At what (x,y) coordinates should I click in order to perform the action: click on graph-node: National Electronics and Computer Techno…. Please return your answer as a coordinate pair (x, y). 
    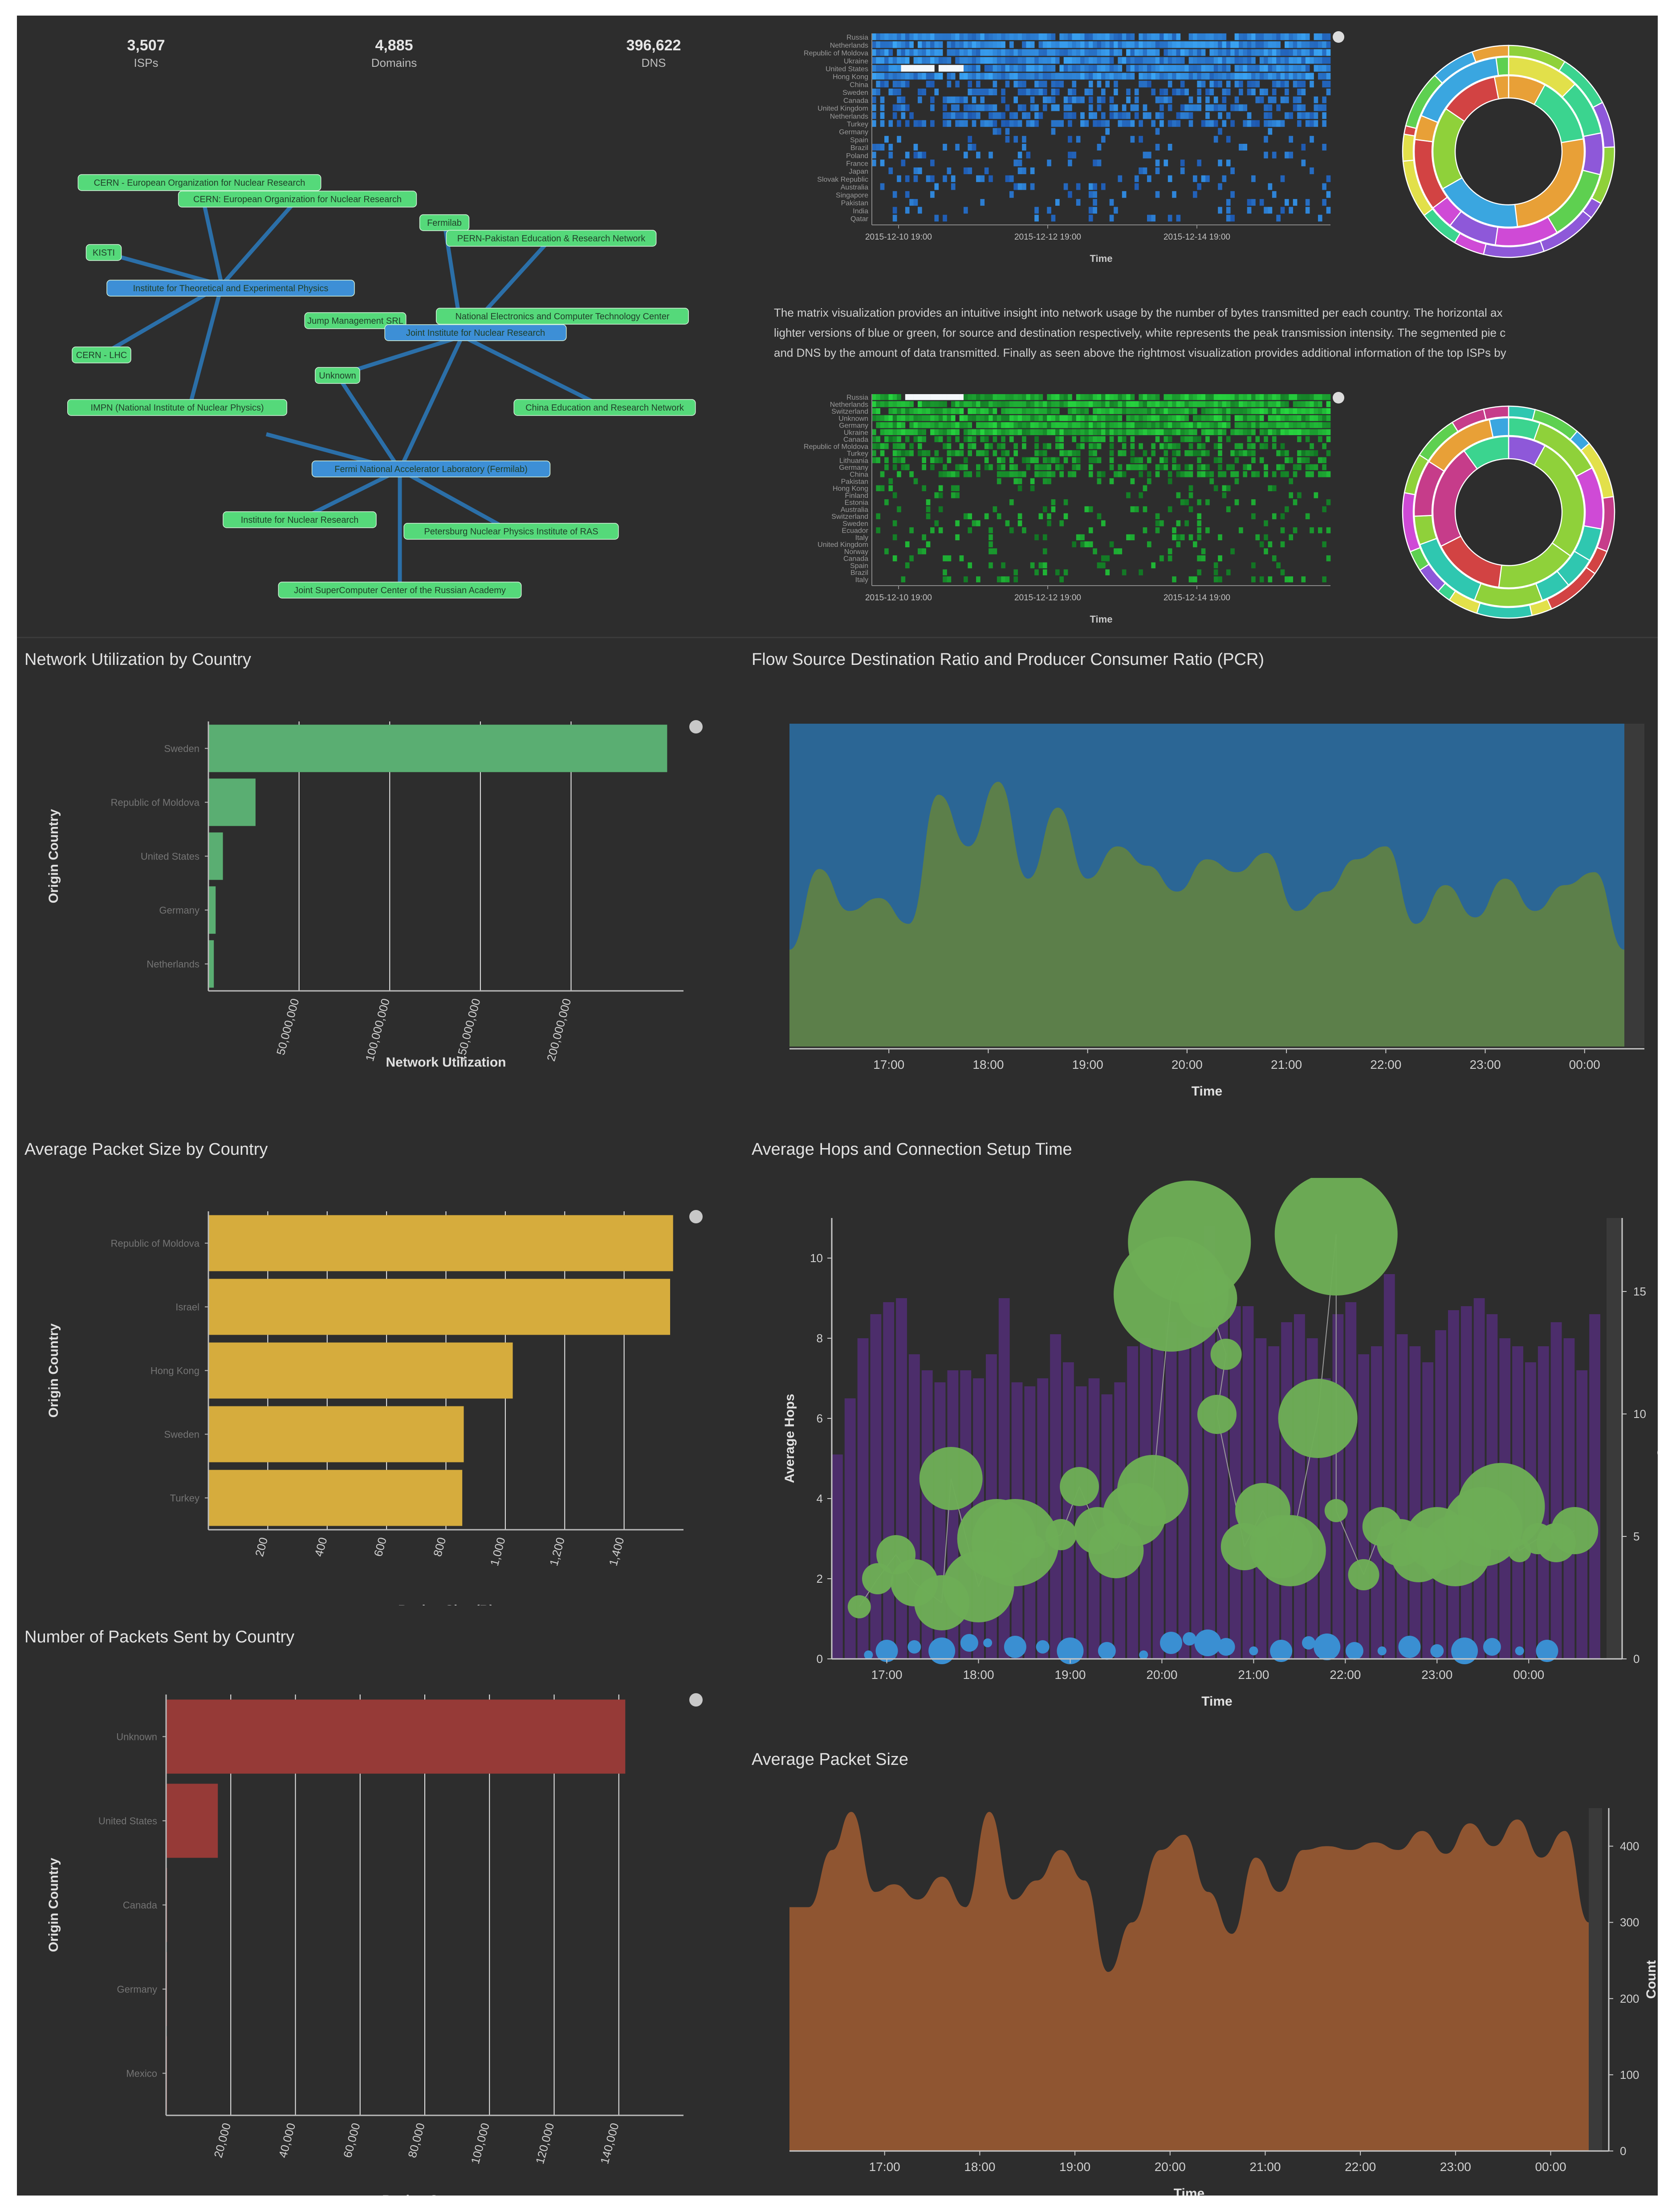
    Looking at the image, I should click on (562, 316).